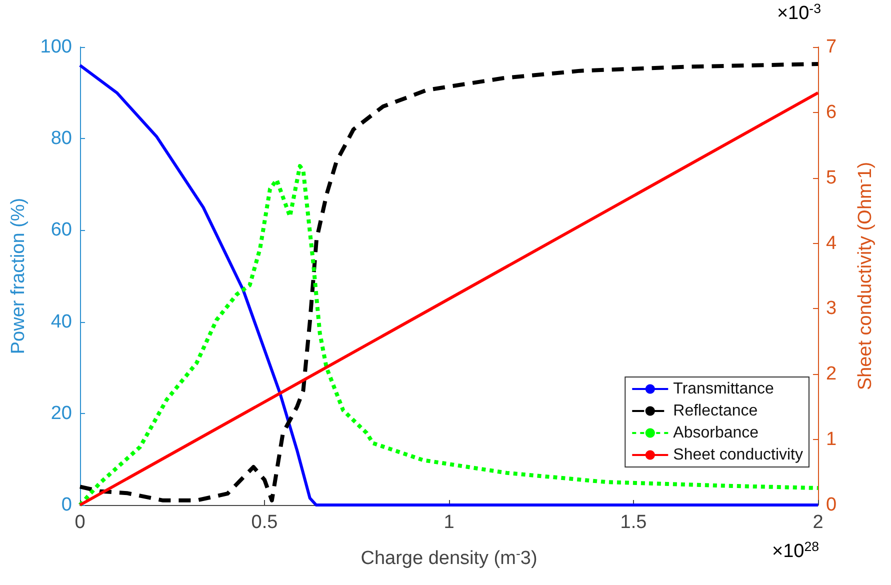 Image resolution: width=891 pixels, height=585 pixels. What do you see at coordinates (831, 112) in the screenshot?
I see `y2-tick-label: 6` at bounding box center [831, 112].